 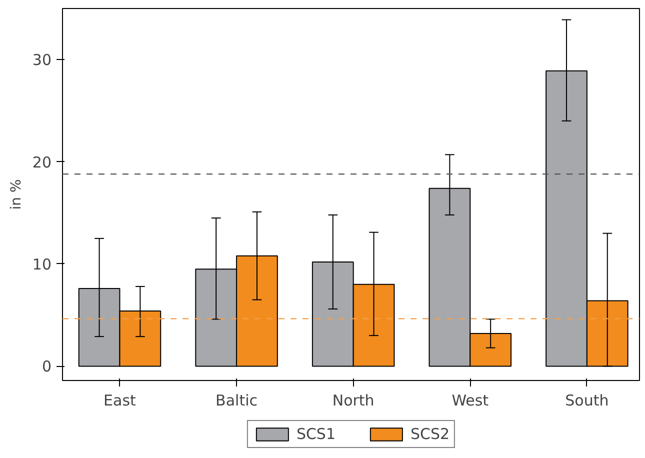 What do you see at coordinates (237, 401) in the screenshot?
I see `x-tick-label: Baltic` at bounding box center [237, 401].